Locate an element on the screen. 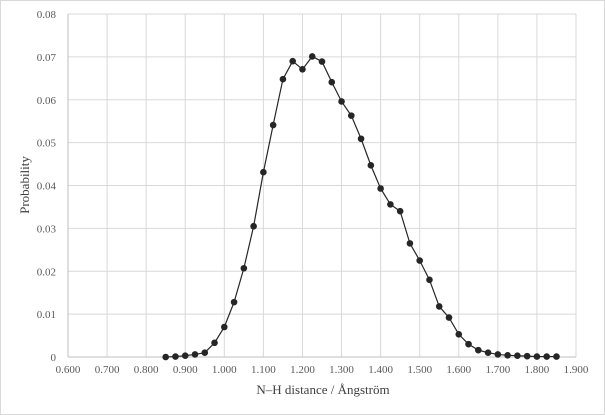  x-axis-title: N–H distance / Ångström is located at coordinates (322, 389).